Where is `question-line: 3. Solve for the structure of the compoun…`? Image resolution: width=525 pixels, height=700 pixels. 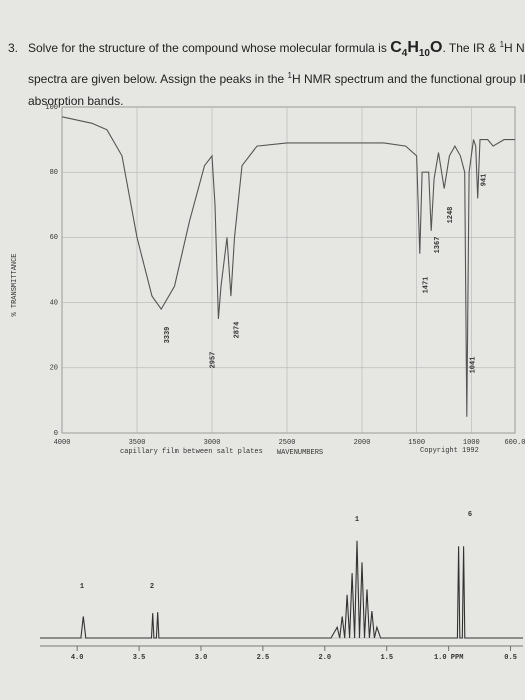 question-line: 3. Solve for the structure of the compoun… is located at coordinates (266, 49).